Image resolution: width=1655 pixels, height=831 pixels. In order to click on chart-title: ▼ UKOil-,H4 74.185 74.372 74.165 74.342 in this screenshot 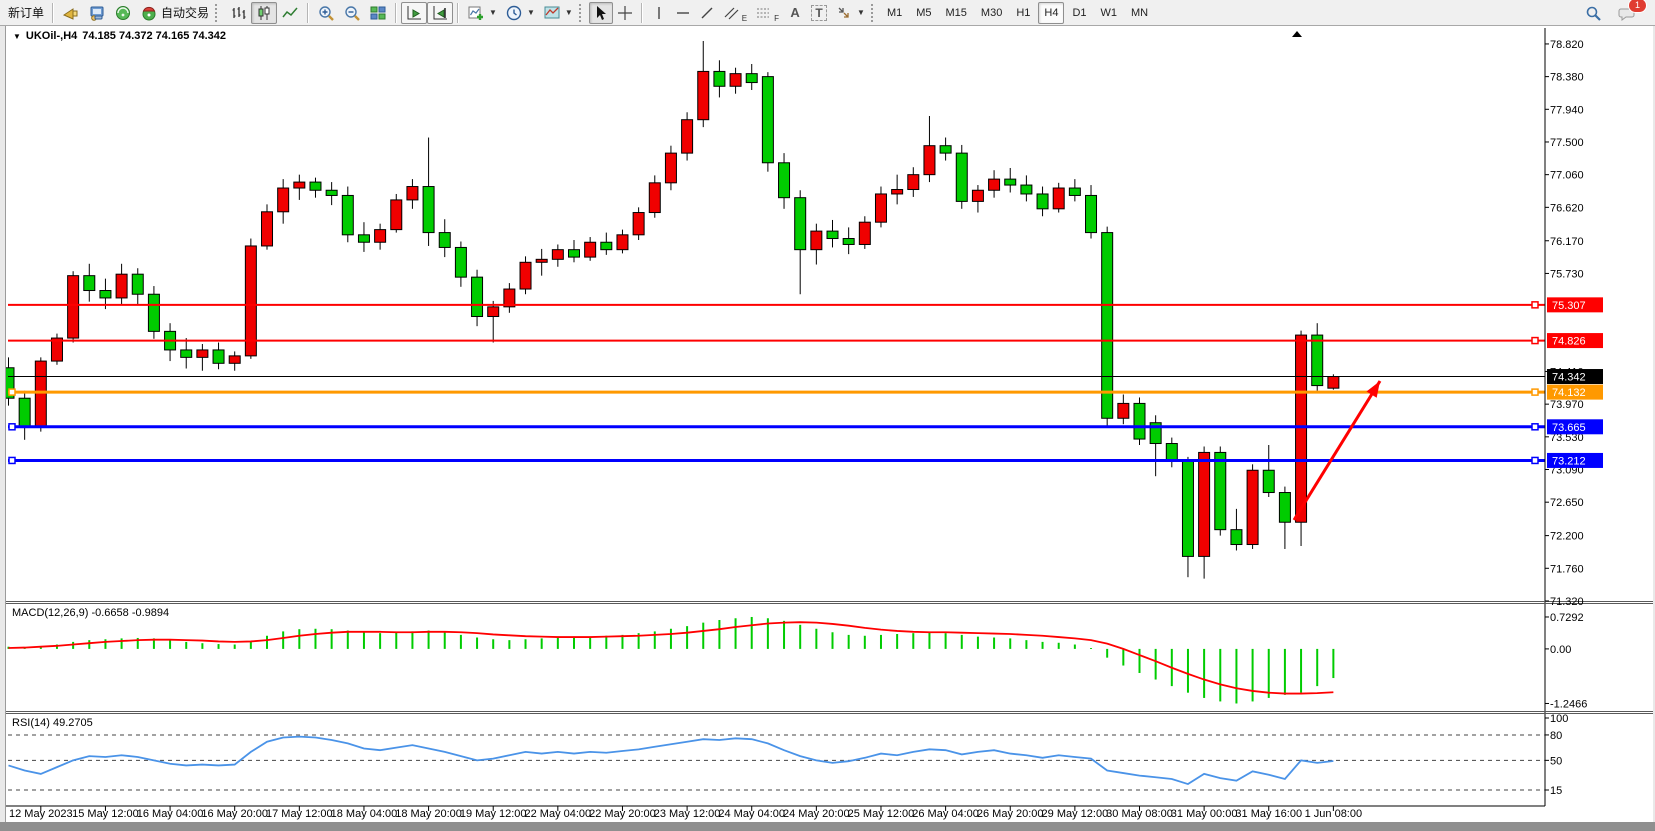, I will do `click(119, 36)`.